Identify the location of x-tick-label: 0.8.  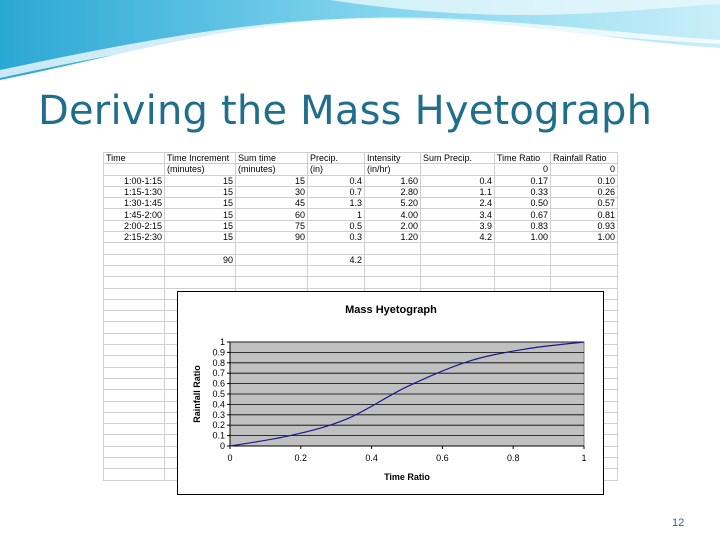
(513, 458).